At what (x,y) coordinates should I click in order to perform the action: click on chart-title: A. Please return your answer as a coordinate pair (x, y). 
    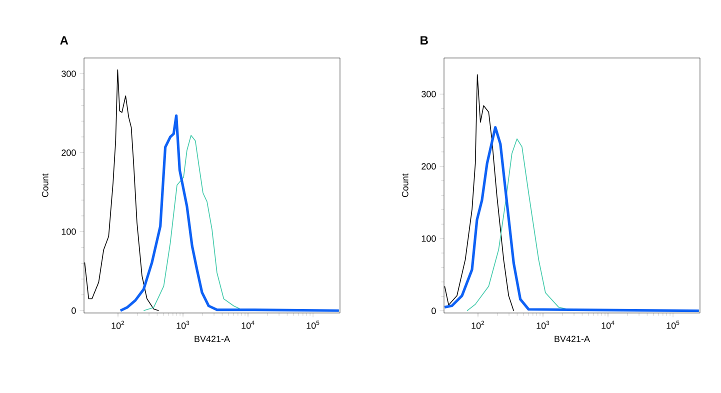
    Looking at the image, I should click on (64, 40).